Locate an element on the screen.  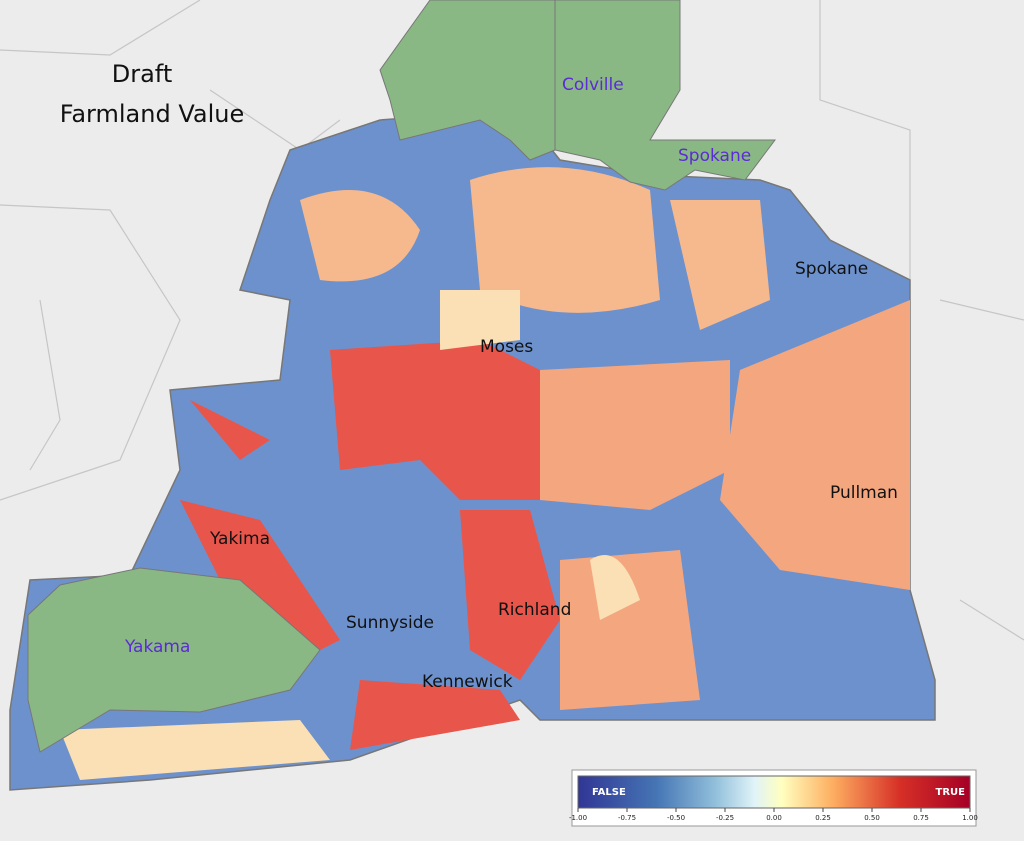
tick-label: 1.00 is located at coordinates (970, 818).